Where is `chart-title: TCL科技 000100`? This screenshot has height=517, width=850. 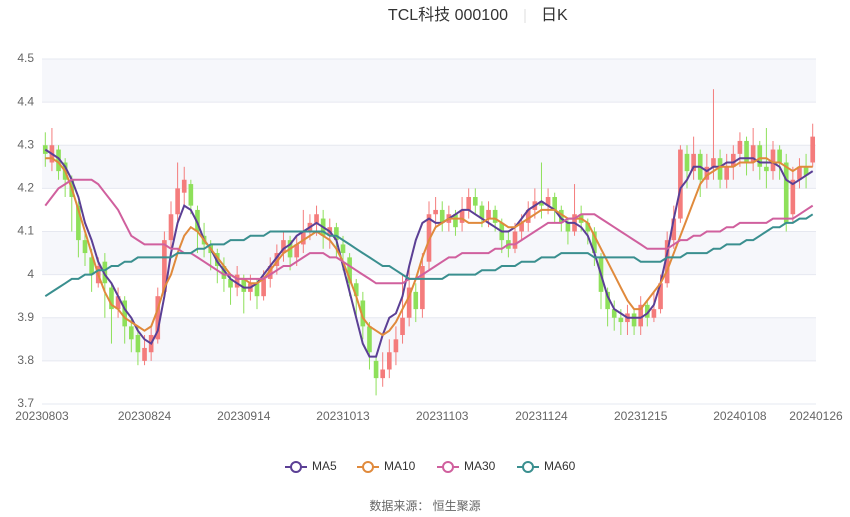 chart-title: TCL科技 000100 is located at coordinates (448, 15).